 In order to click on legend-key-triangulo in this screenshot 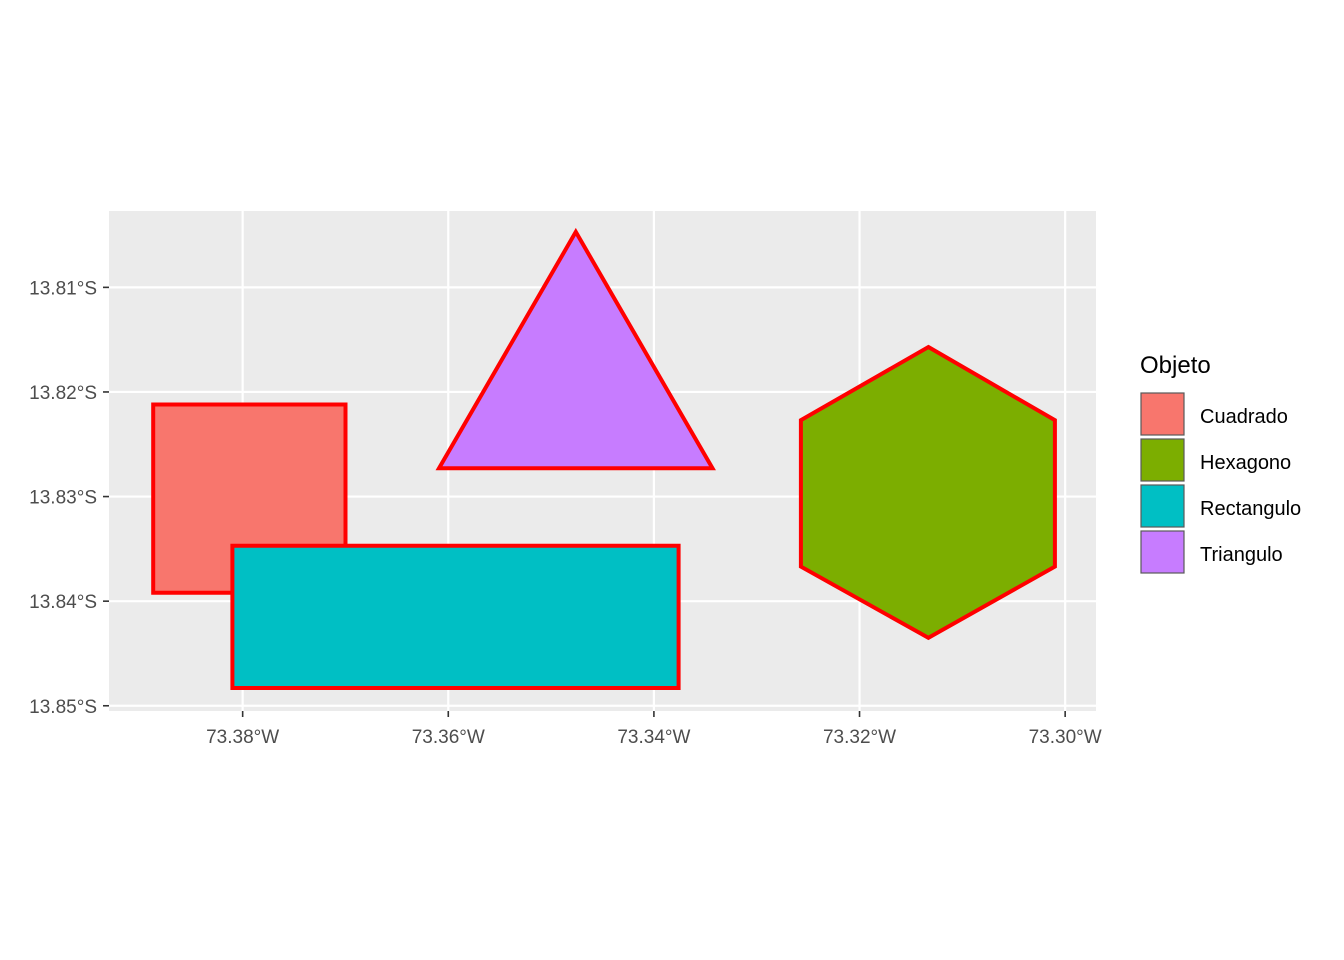, I will do `click(1162, 552)`.